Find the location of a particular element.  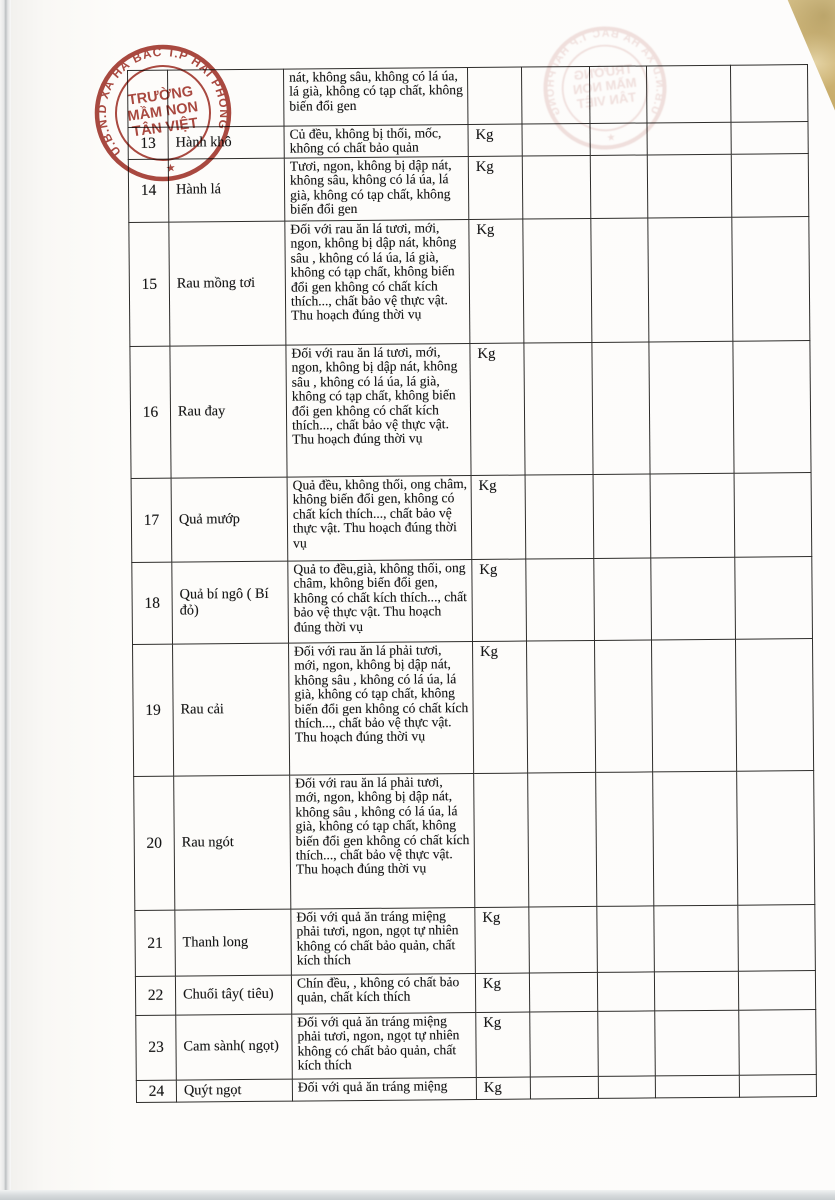

row-number-cell: 21 is located at coordinates (155, 943).